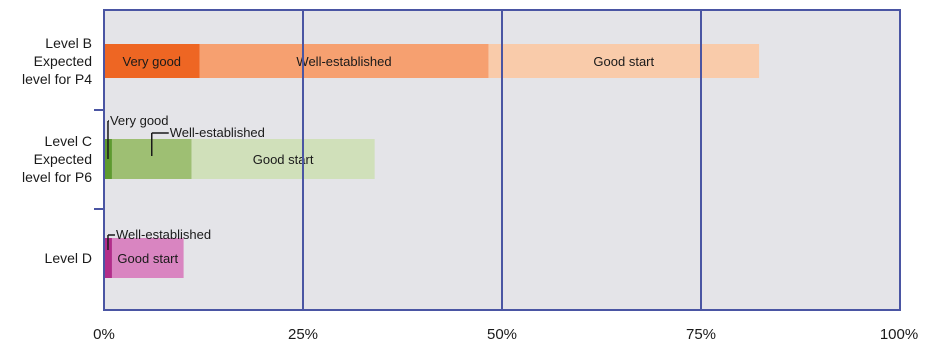 Image resolution: width=926 pixels, height=347 pixels. I want to click on bar-3-well-established, so click(108, 258).